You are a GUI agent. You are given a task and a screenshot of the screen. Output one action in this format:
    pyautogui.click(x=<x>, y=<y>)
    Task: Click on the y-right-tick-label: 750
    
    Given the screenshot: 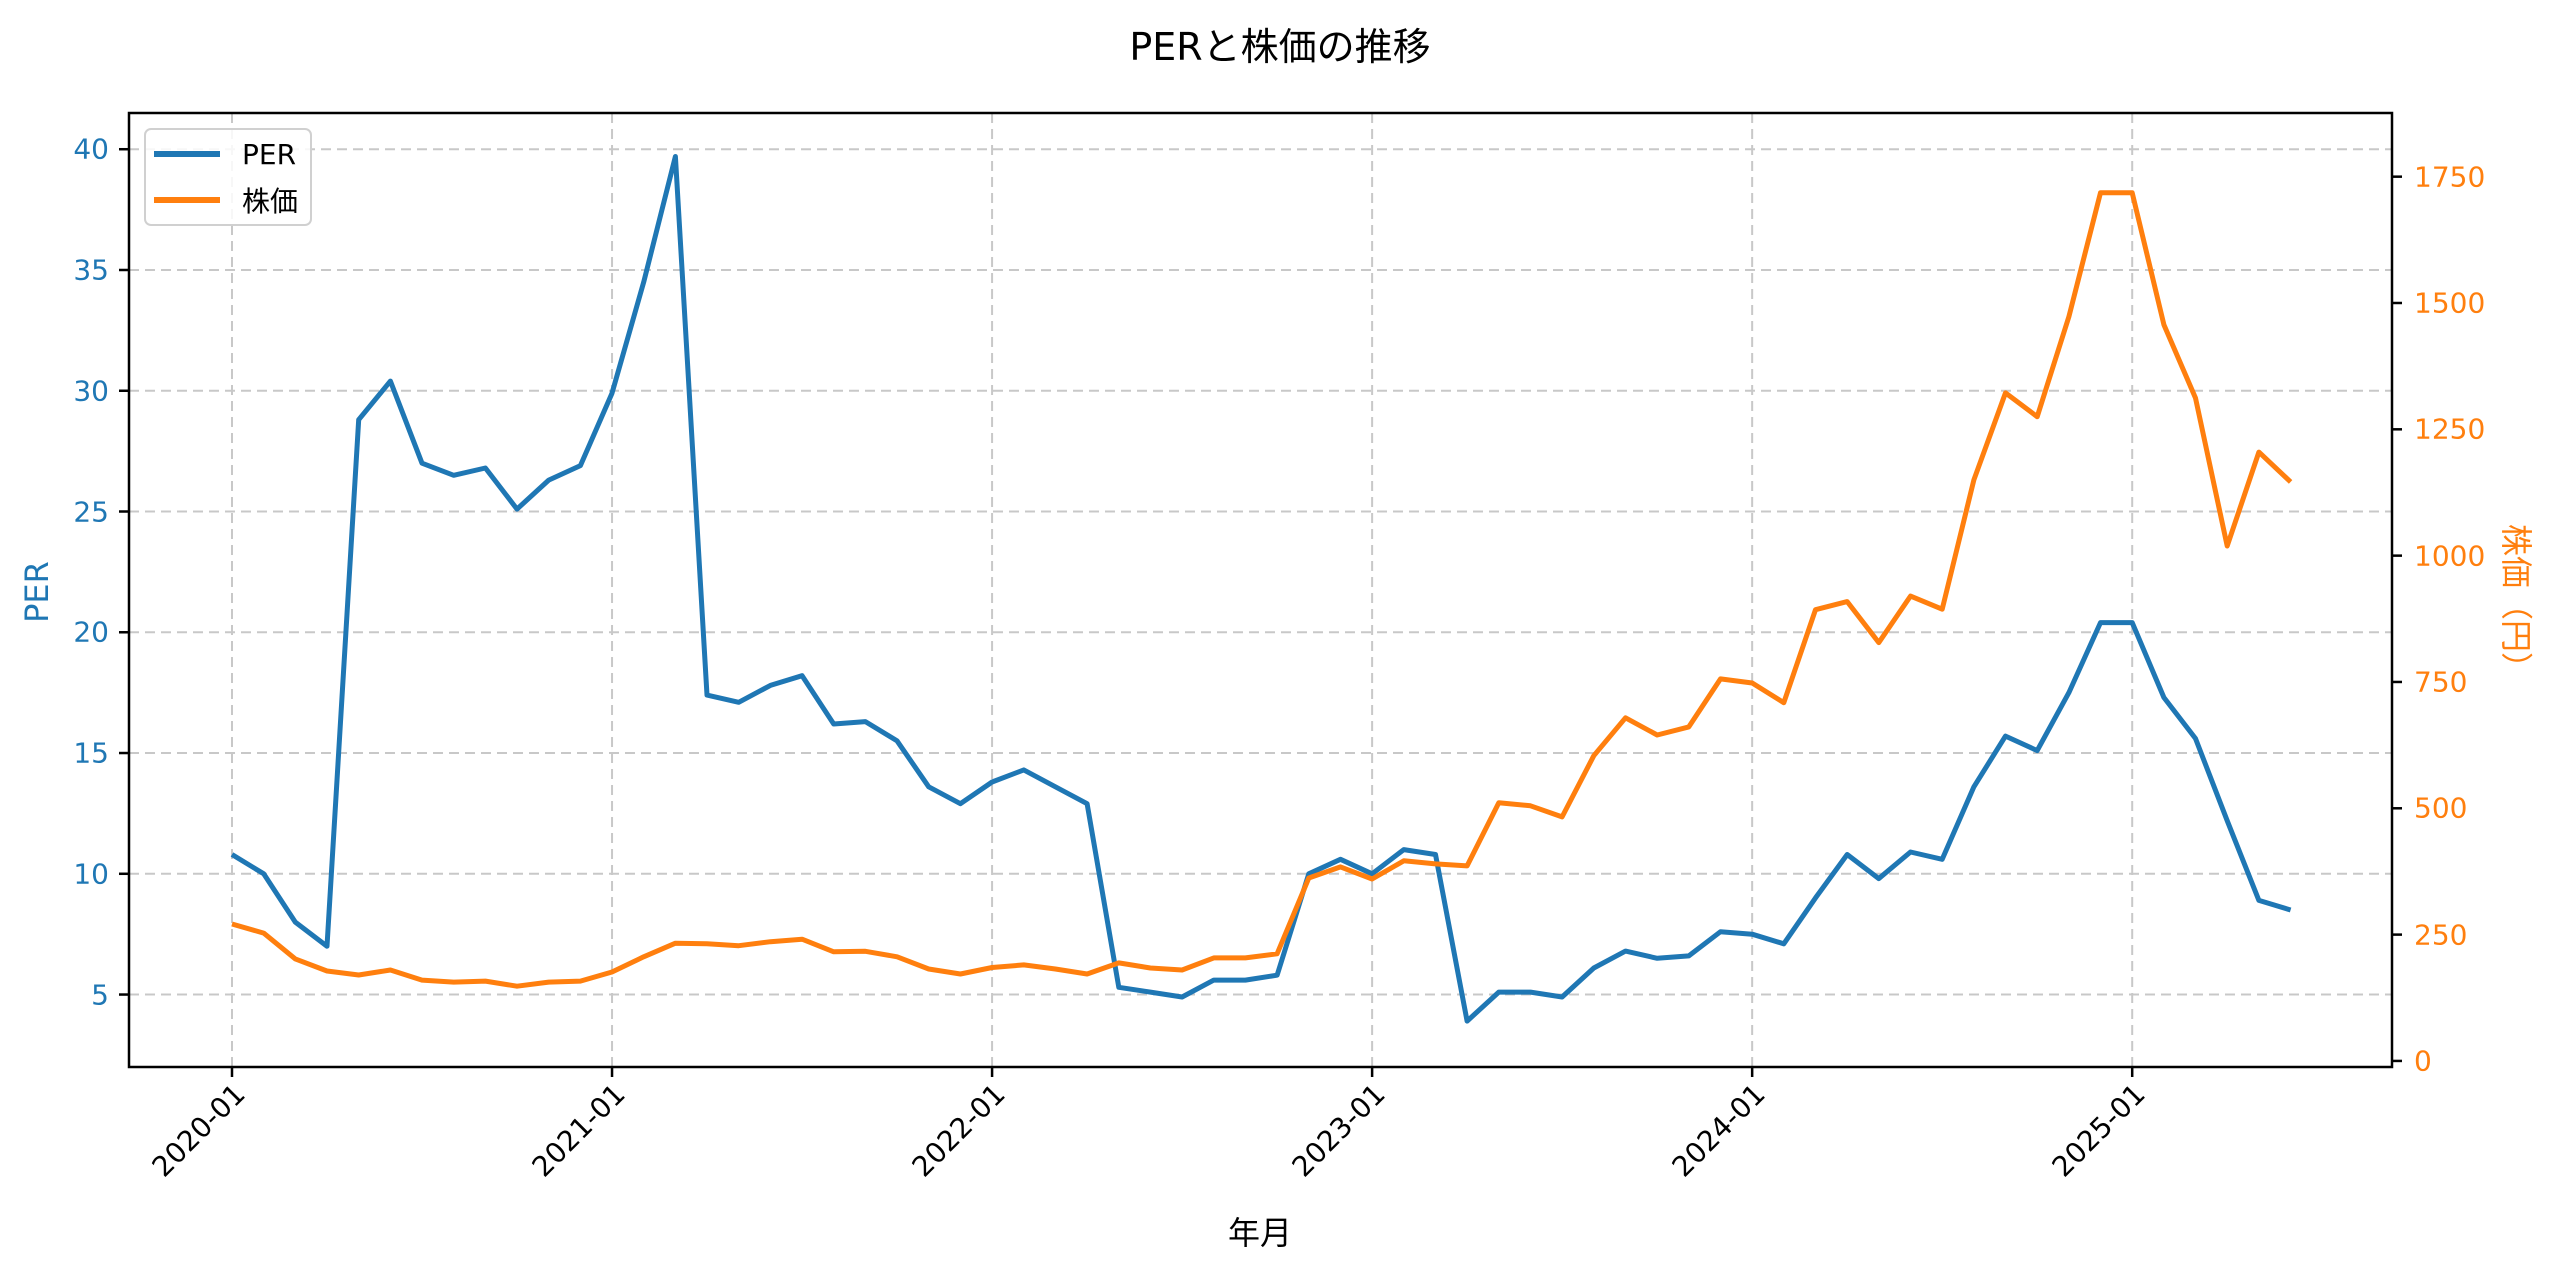 What is the action you would take?
    pyautogui.click(x=2441, y=682)
    